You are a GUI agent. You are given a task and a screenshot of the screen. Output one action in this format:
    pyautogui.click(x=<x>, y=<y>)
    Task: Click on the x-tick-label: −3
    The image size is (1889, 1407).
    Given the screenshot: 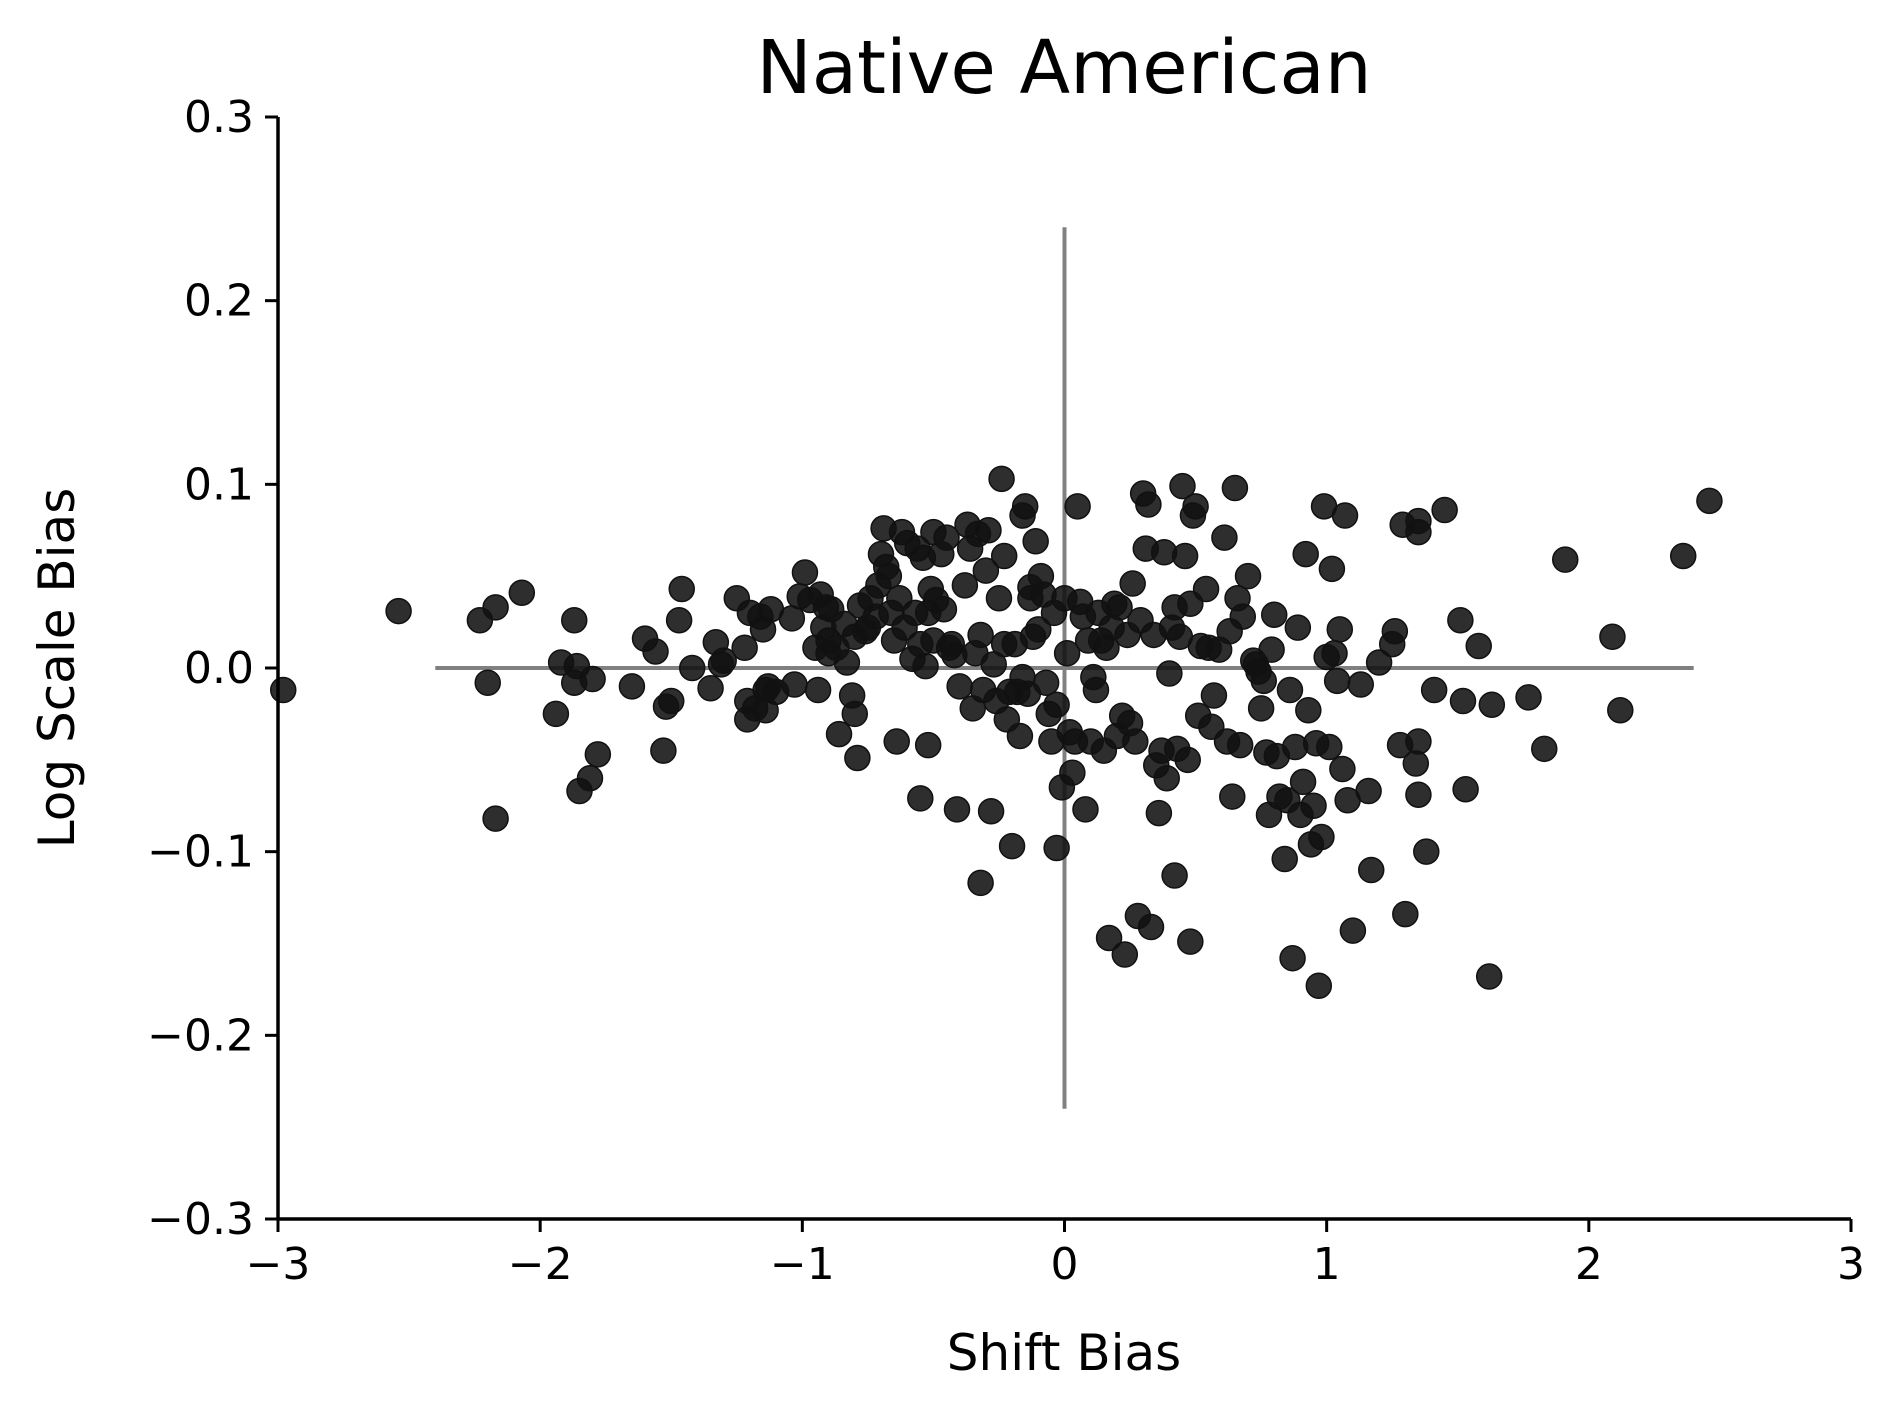 What is the action you would take?
    pyautogui.click(x=278, y=1264)
    